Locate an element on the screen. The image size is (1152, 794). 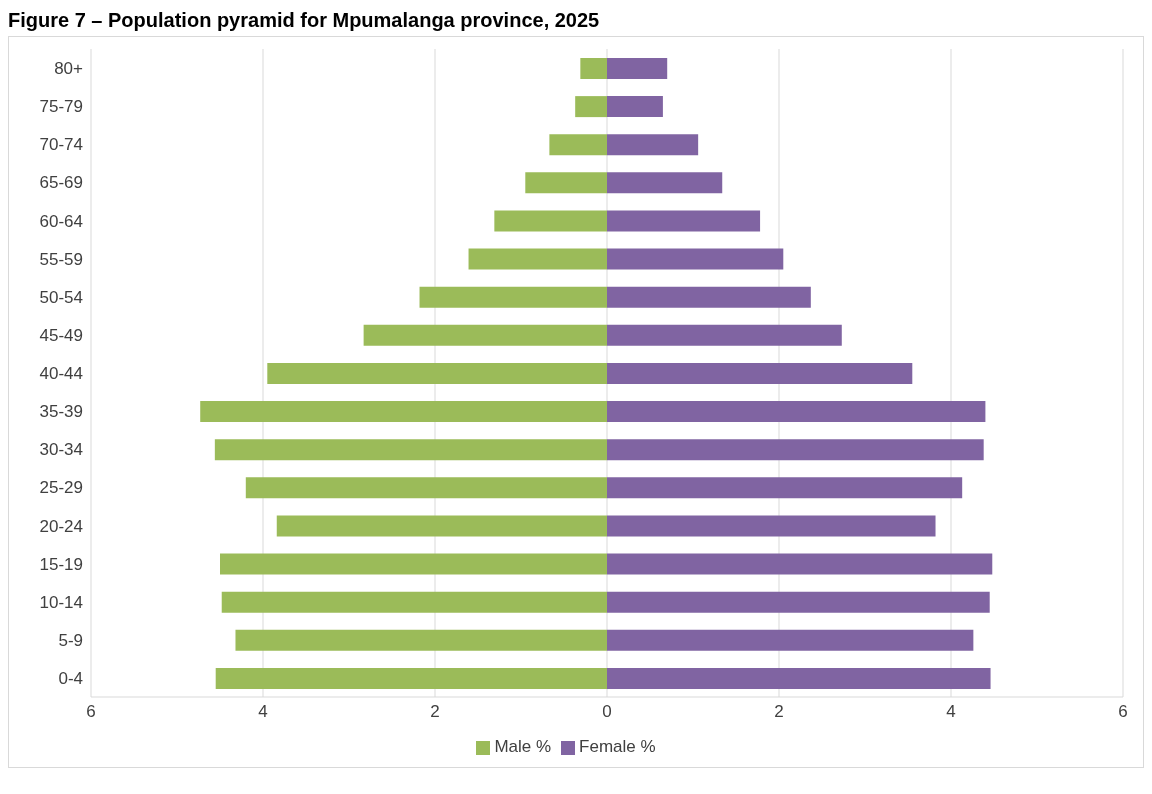
y-tick-label: 75-79 is located at coordinates (61, 107).